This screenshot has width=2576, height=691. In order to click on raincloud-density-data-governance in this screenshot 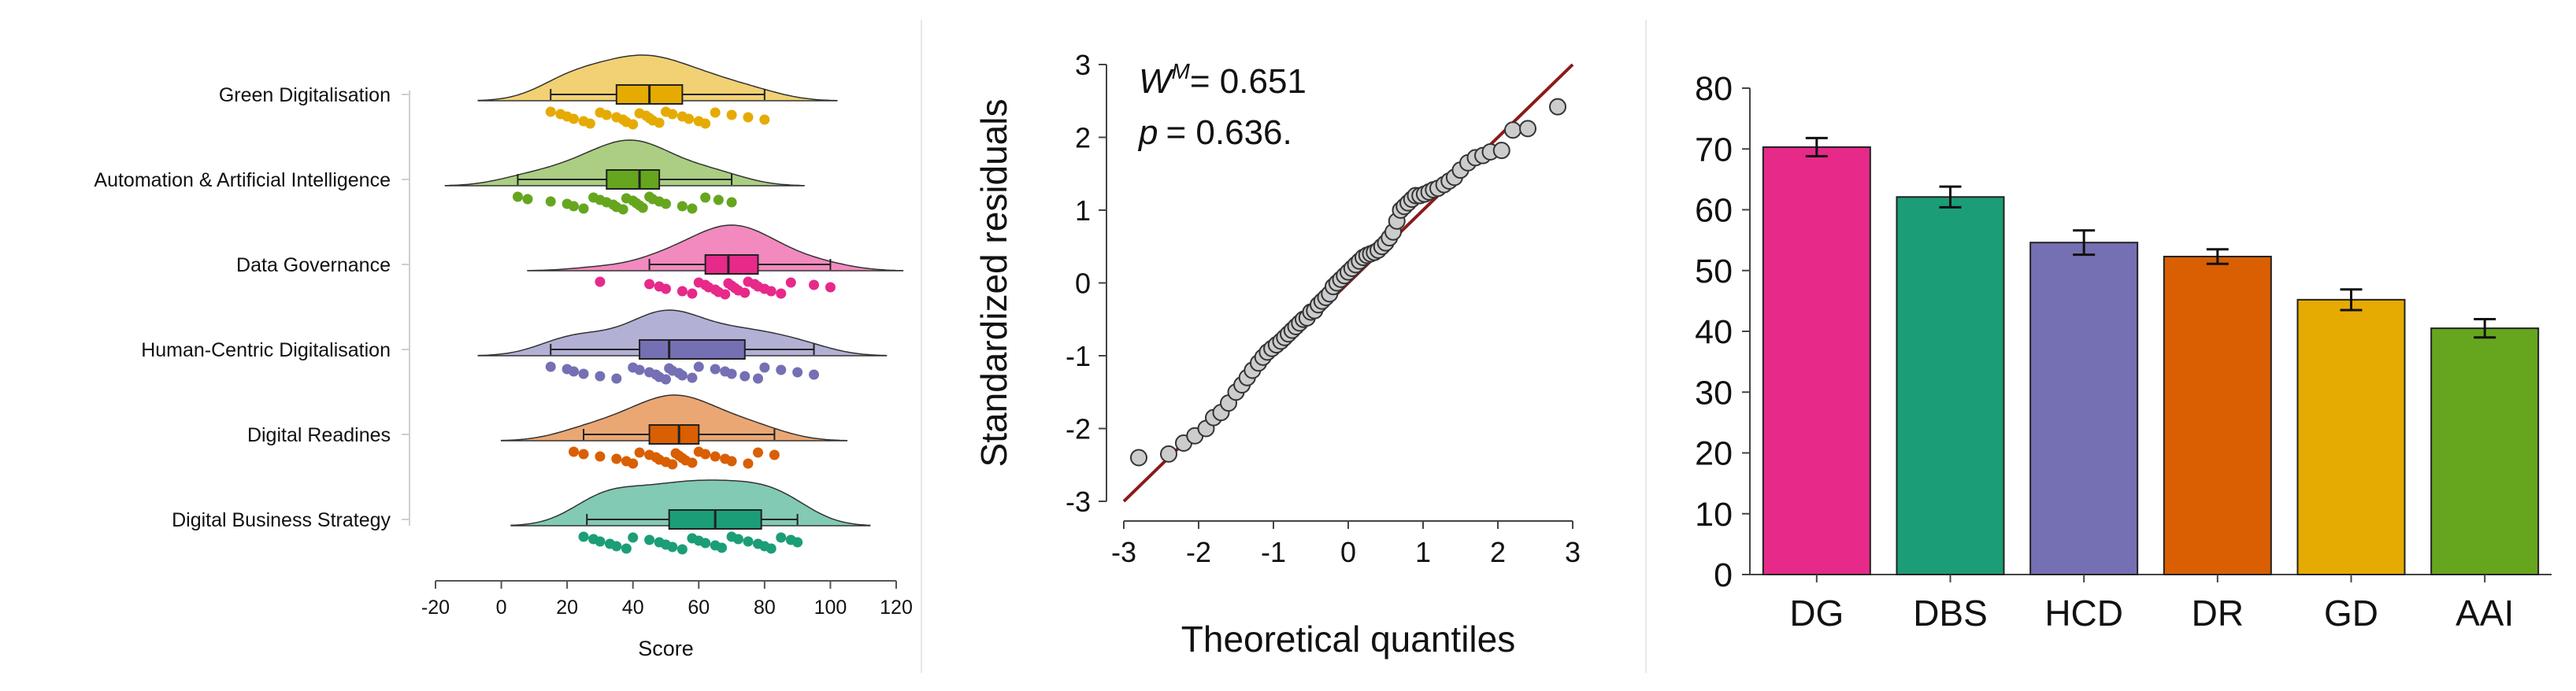, I will do `click(715, 248)`.